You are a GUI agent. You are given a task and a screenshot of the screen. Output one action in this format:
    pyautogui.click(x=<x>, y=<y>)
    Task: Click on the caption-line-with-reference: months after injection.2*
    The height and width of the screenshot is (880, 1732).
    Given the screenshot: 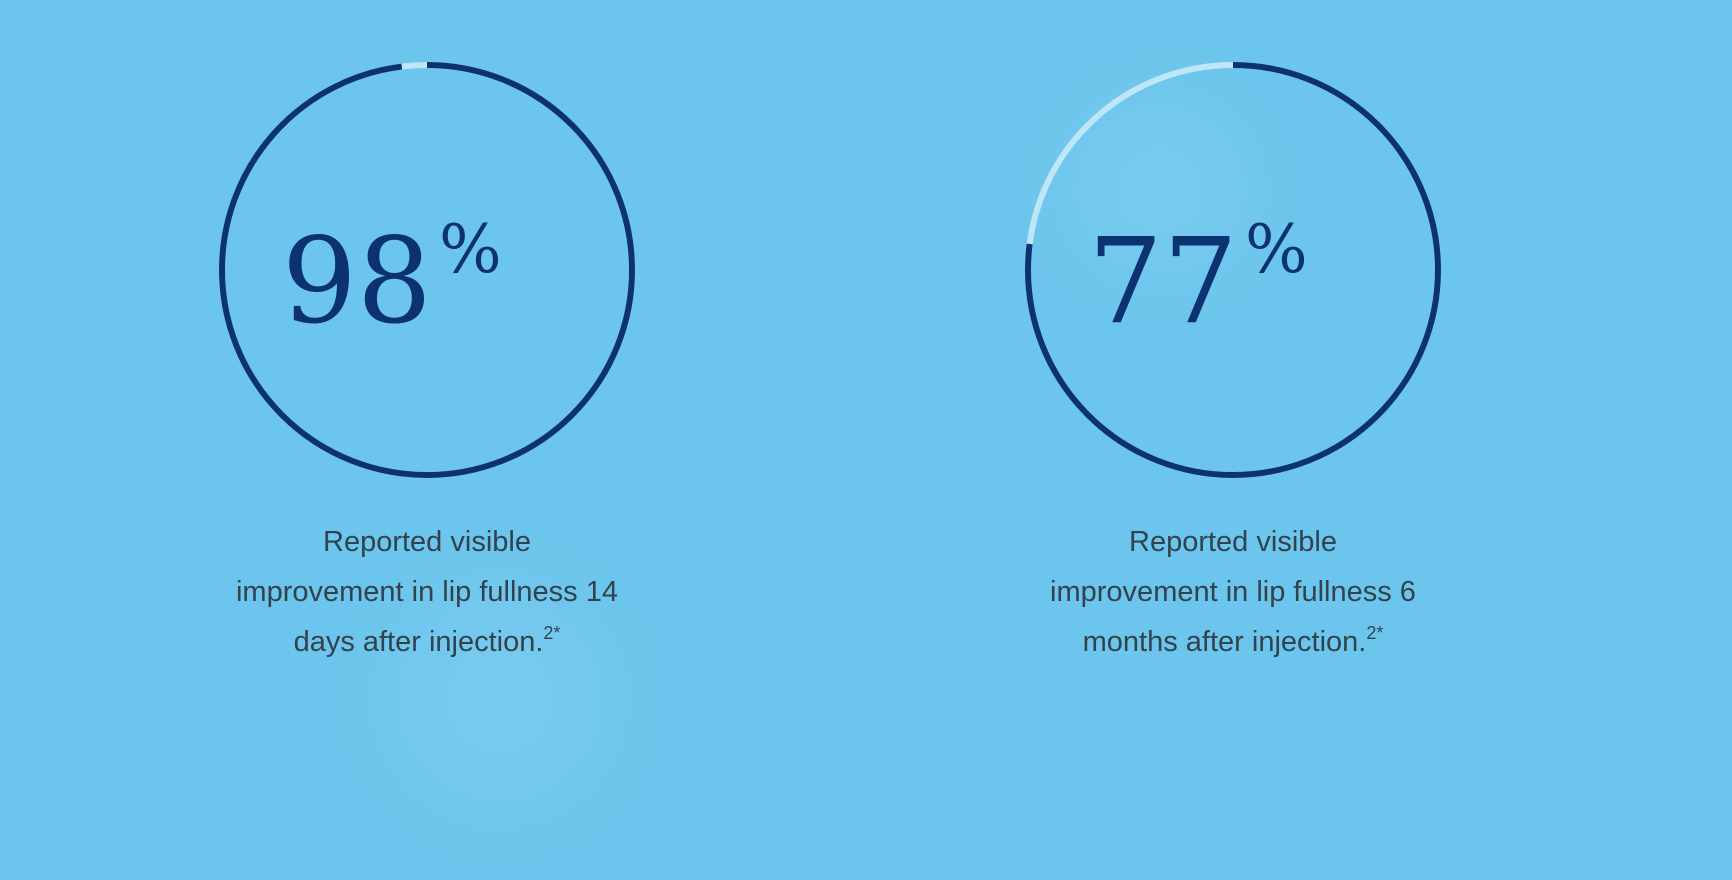 What is the action you would take?
    pyautogui.click(x=1233, y=642)
    